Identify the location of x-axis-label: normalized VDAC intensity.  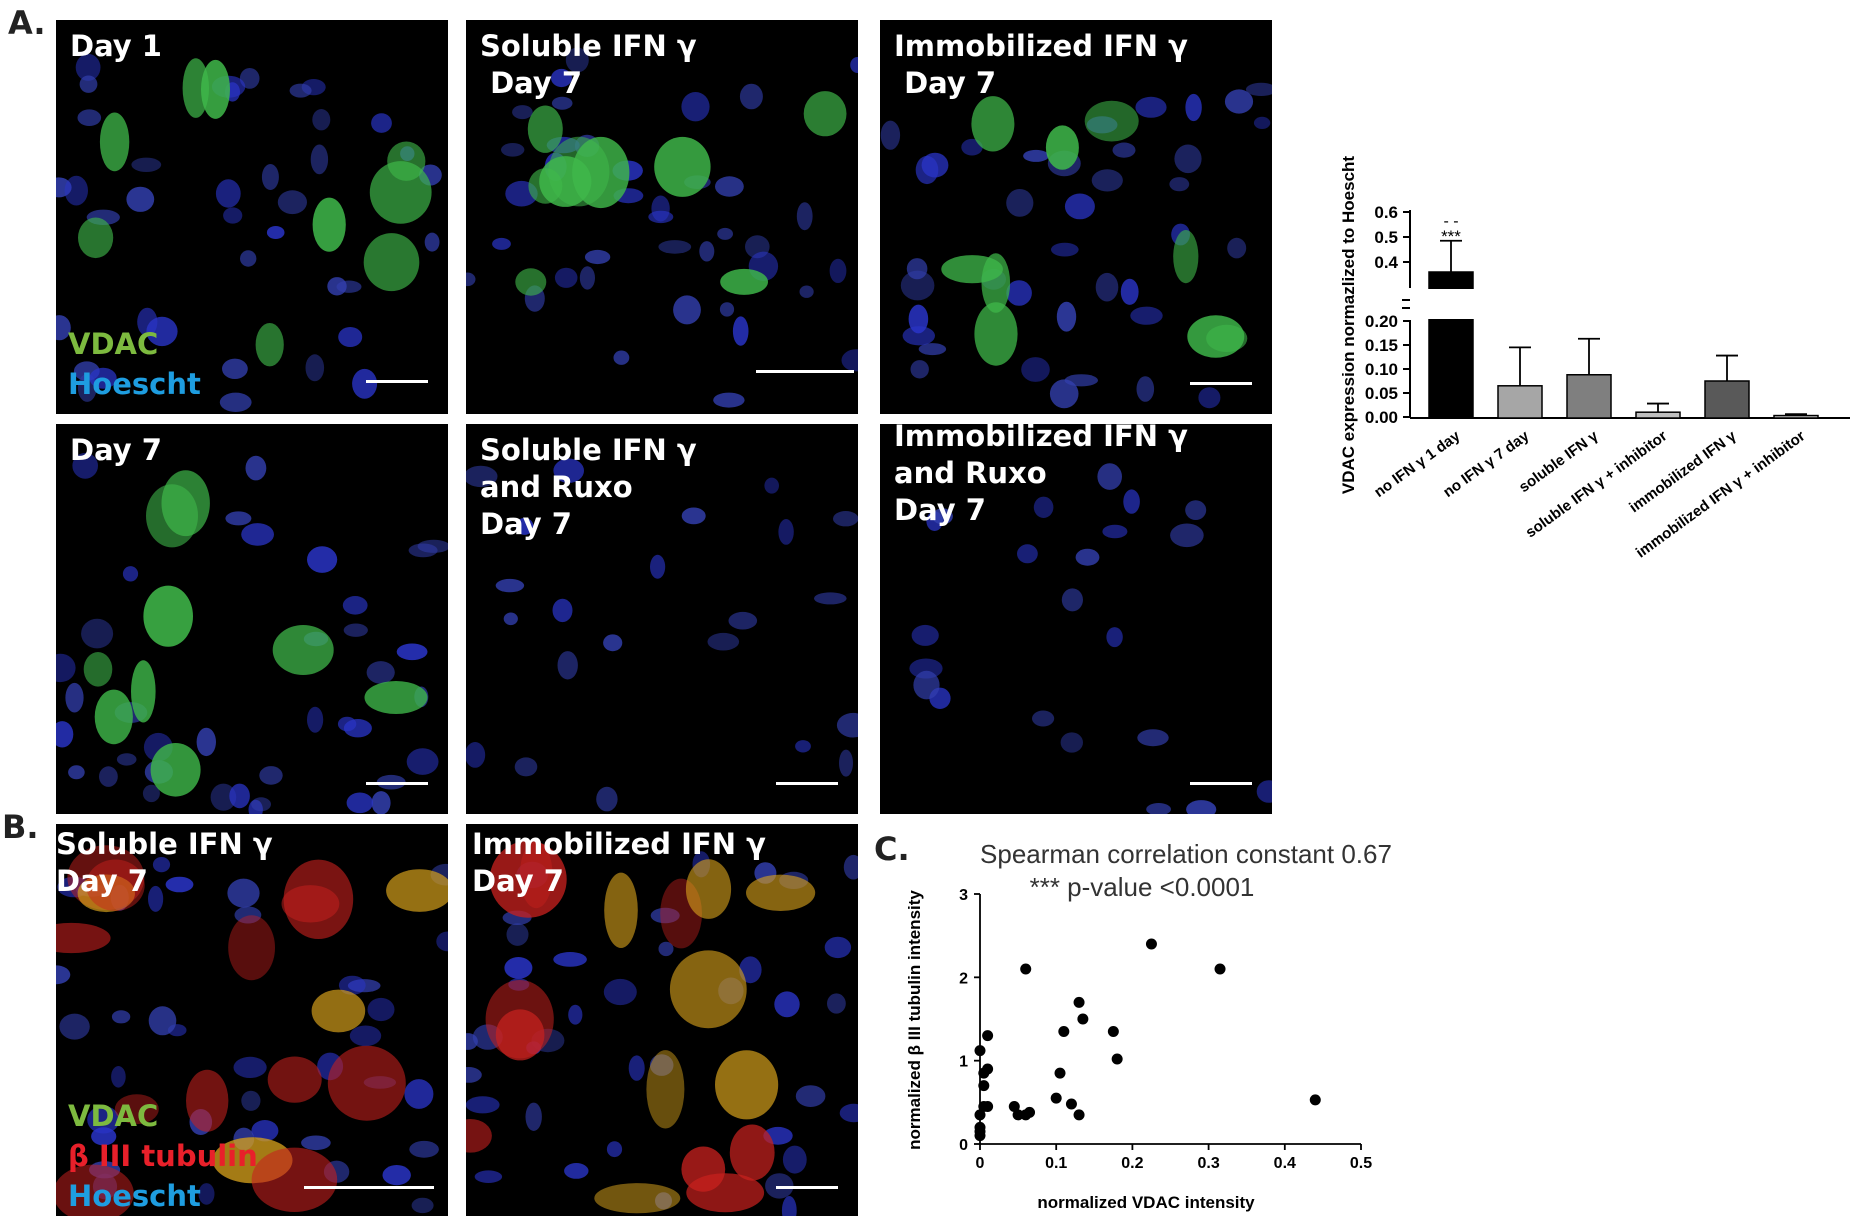
(1146, 1202).